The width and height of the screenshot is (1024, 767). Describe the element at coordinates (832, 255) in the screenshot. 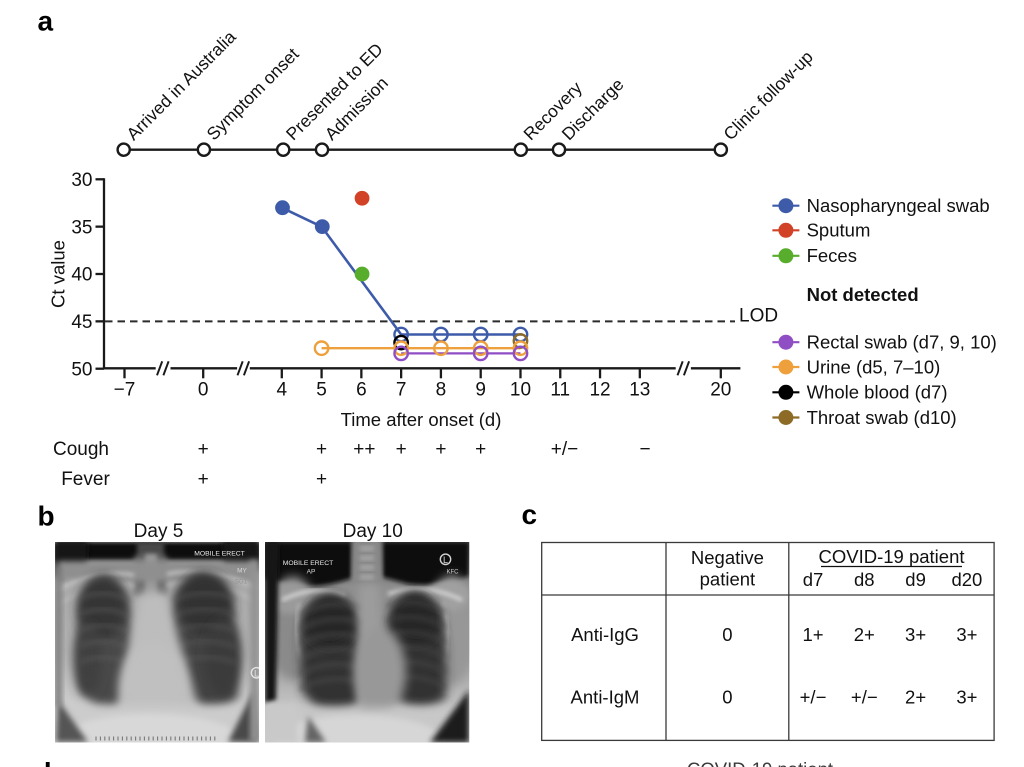

I see `svg-text: Feces` at that location.